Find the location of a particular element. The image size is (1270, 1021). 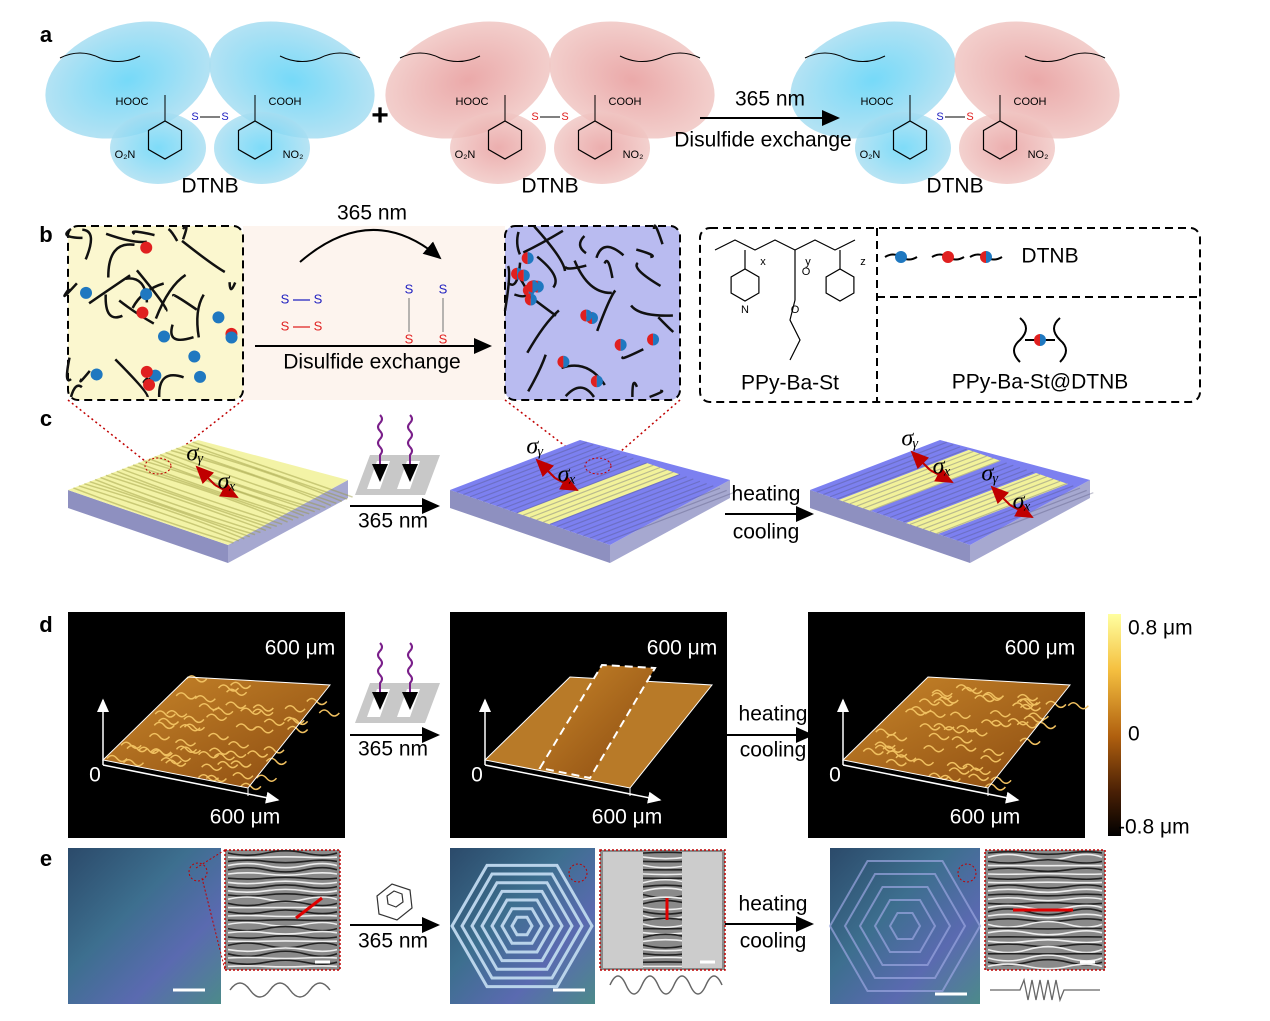

panel-label: b is located at coordinates (45, 234).